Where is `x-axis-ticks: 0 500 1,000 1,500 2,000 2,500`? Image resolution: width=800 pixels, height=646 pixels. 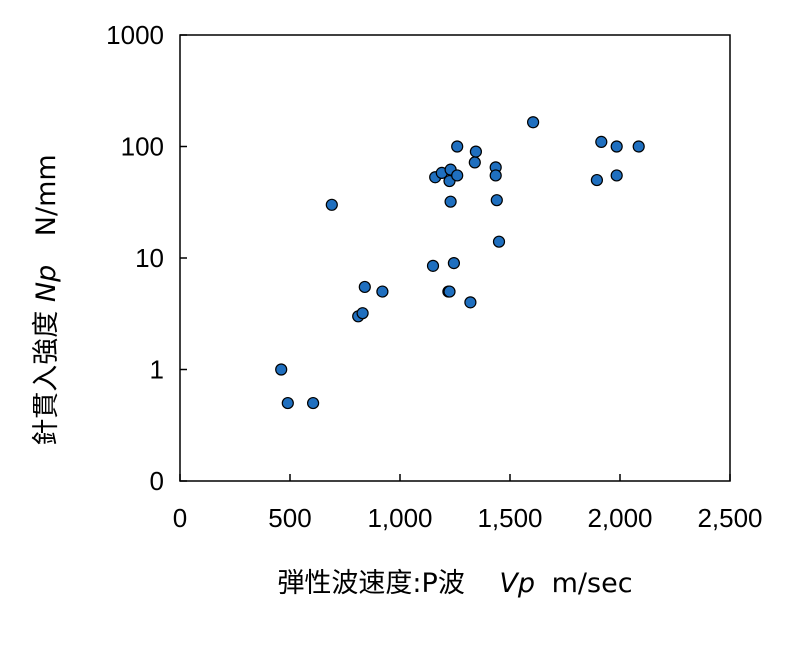
x-axis-ticks: 0 500 1,000 1,500 2,000 2,500 is located at coordinates (468, 503).